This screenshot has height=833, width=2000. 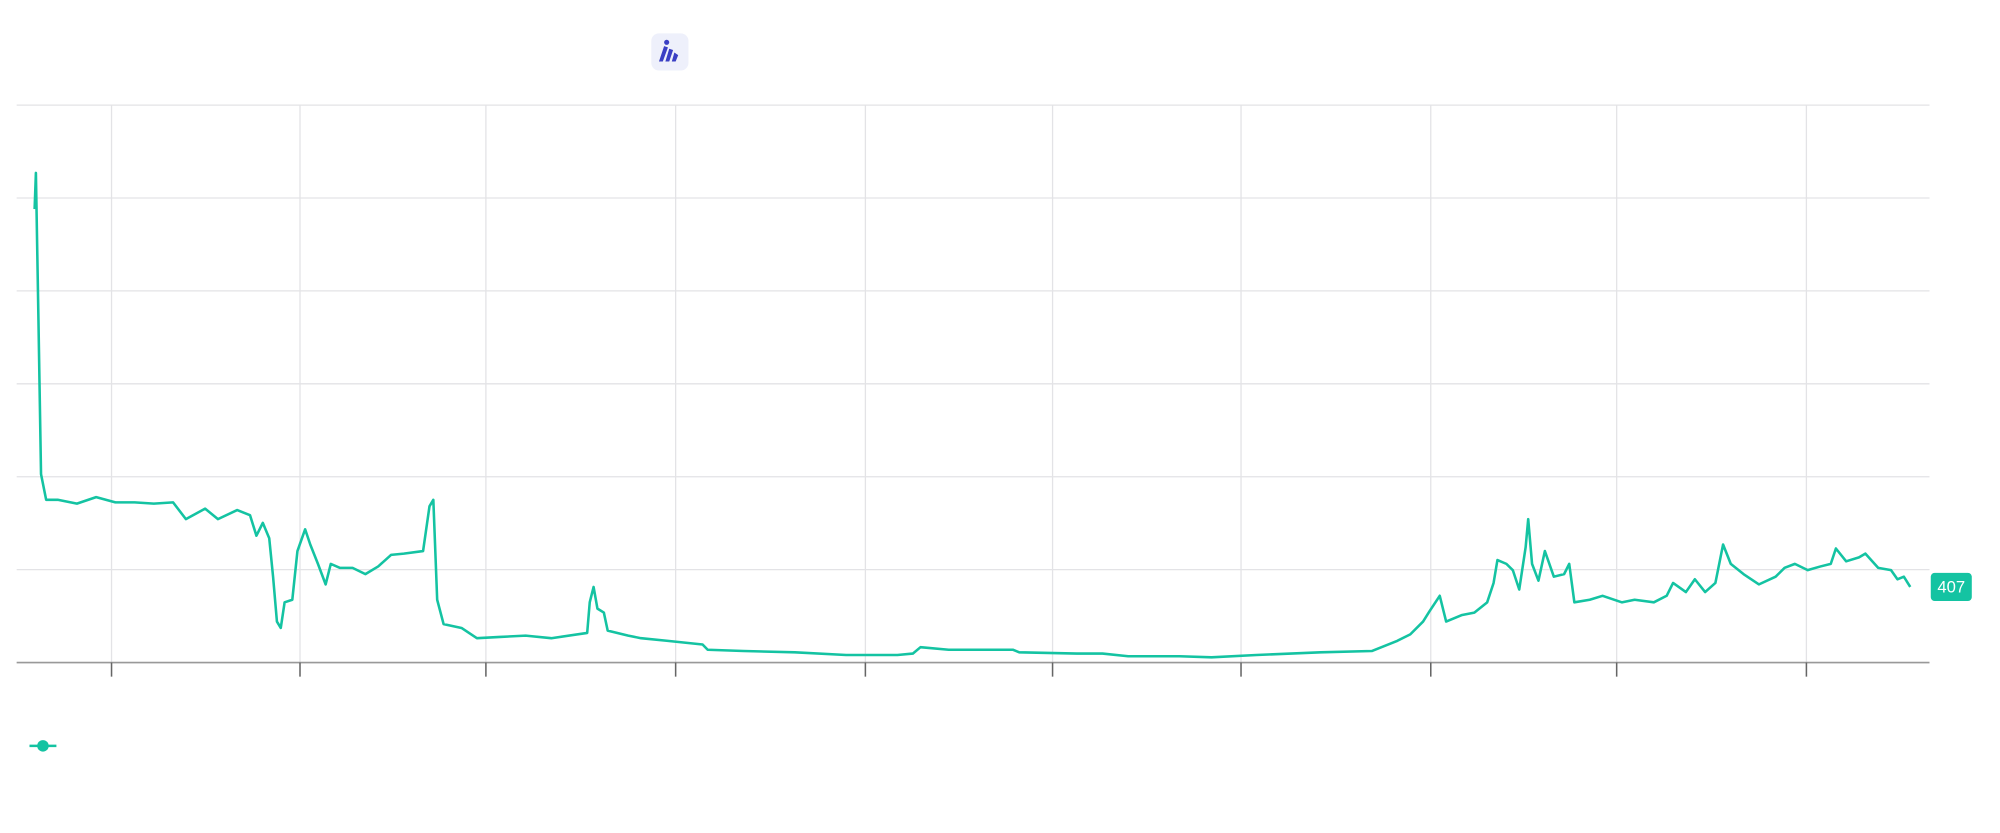 What do you see at coordinates (973, 669) in the screenshot?
I see `x-ticks` at bounding box center [973, 669].